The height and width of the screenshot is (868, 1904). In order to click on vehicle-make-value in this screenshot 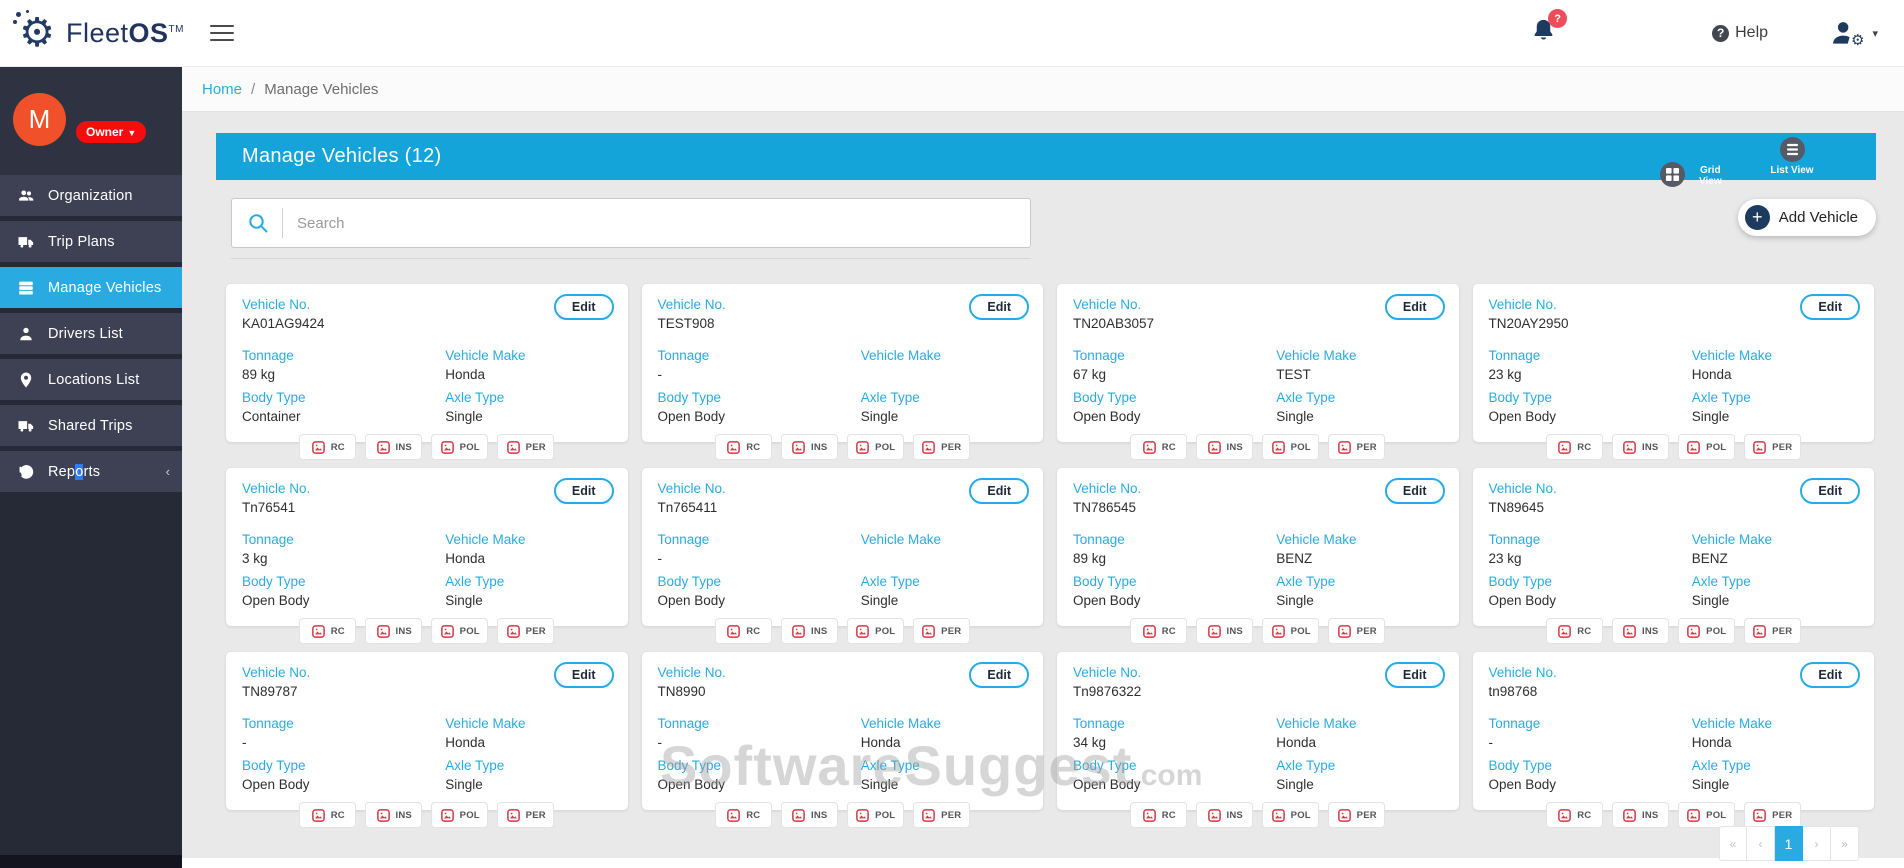, I will do `click(944, 559)`.